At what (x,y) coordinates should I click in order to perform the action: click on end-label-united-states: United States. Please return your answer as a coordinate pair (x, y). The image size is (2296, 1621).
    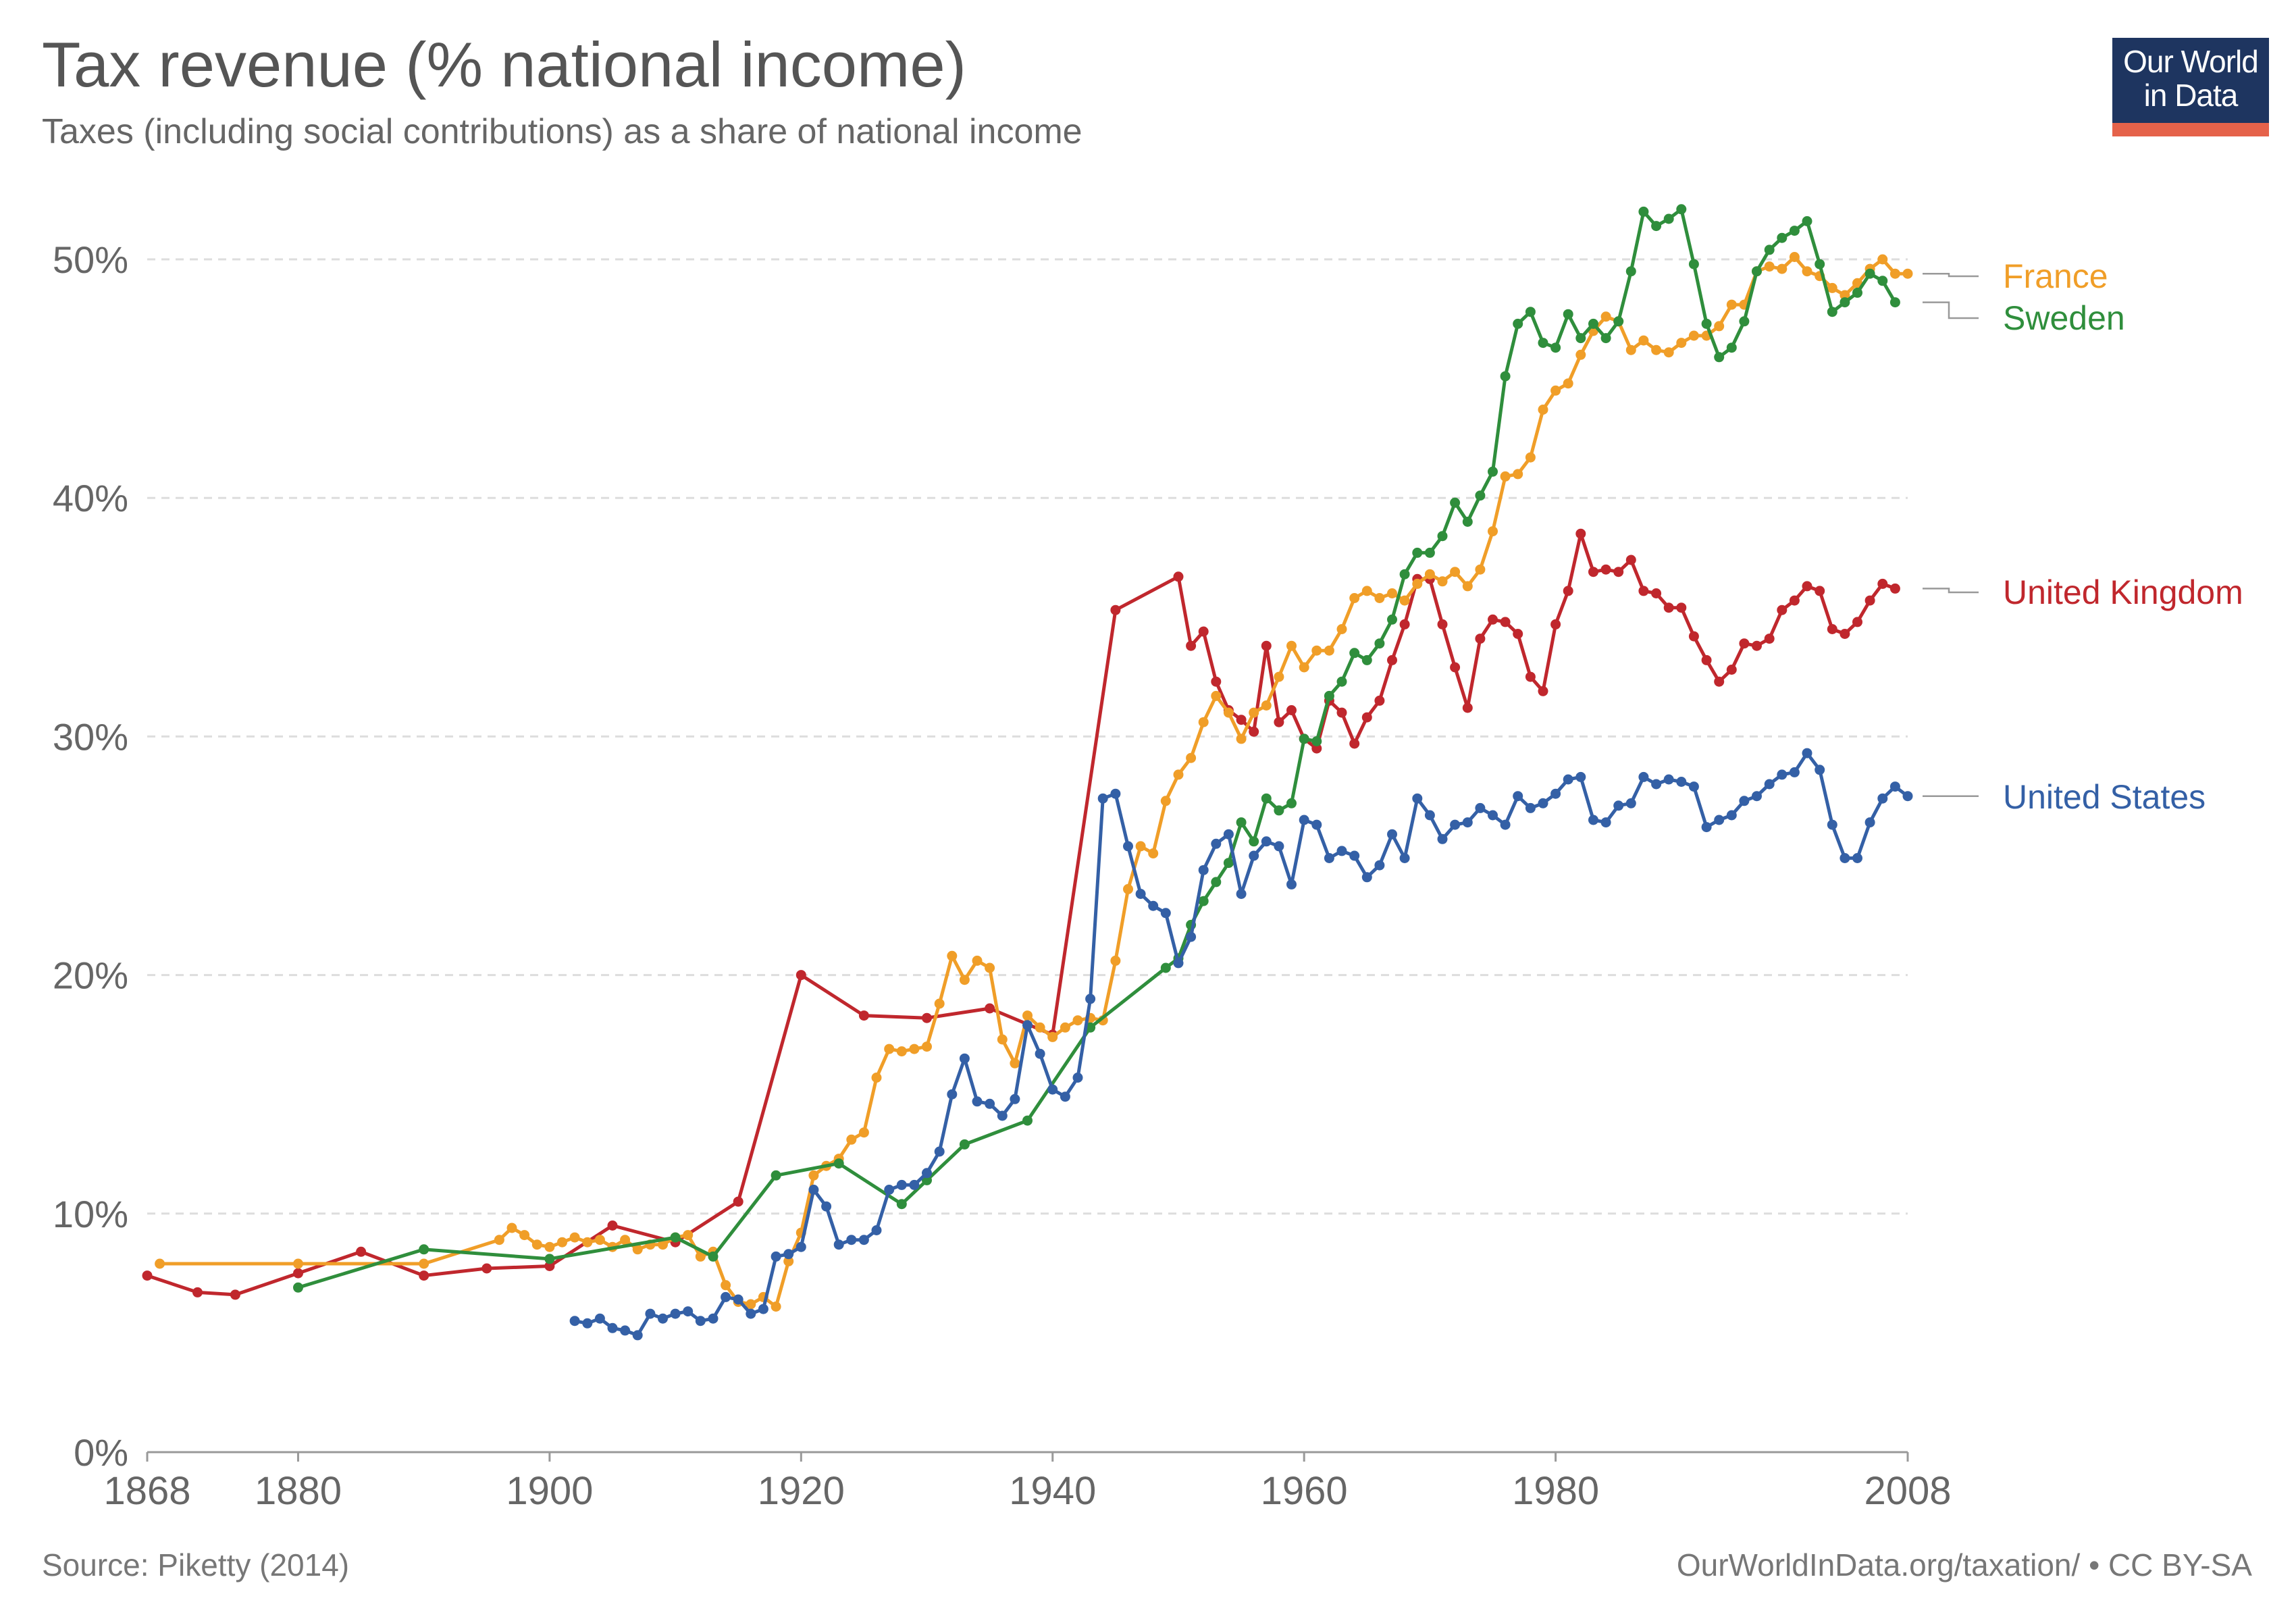
    Looking at the image, I should click on (2104, 797).